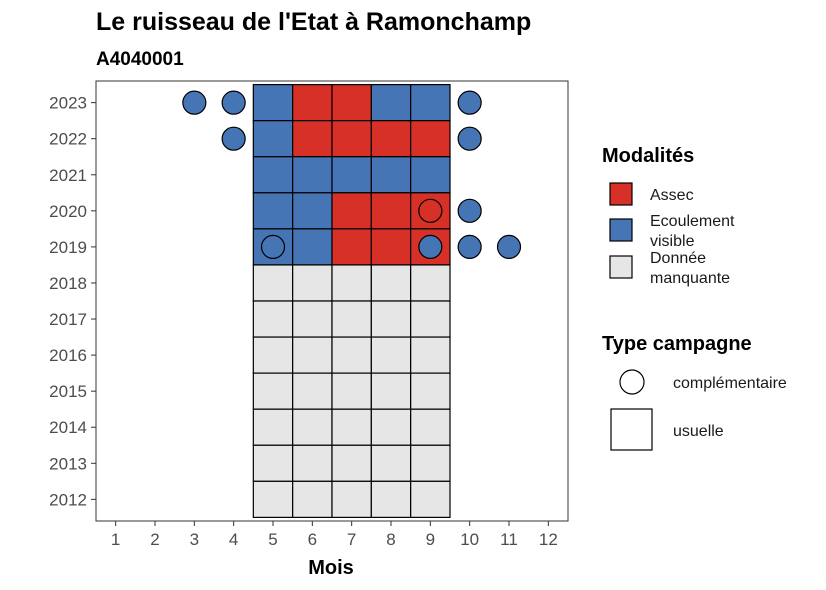  What do you see at coordinates (68, 463) in the screenshot?
I see `y-tick-label-2013: 2013` at bounding box center [68, 463].